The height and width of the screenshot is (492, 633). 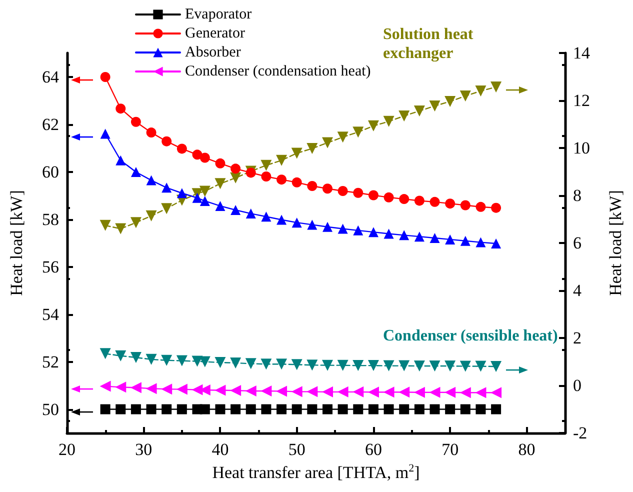 I want to click on y2-tick-label: 14, so click(x=581, y=53).